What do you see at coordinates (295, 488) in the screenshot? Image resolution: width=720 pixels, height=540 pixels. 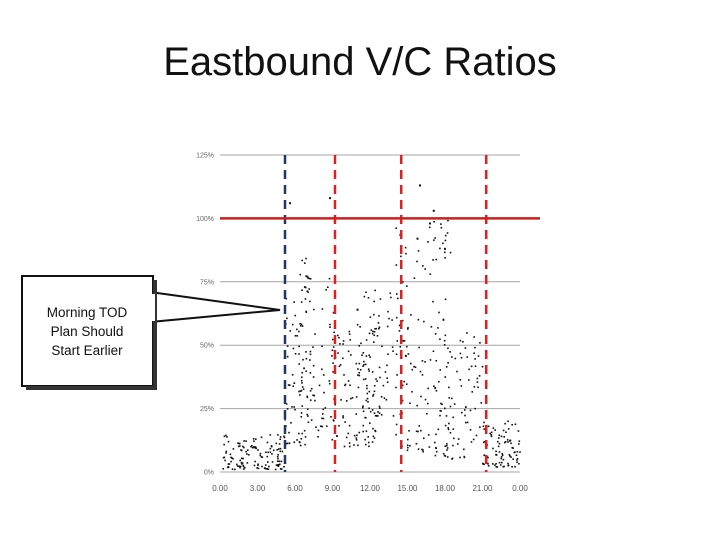 I see `x-tick-label: 6.00` at bounding box center [295, 488].